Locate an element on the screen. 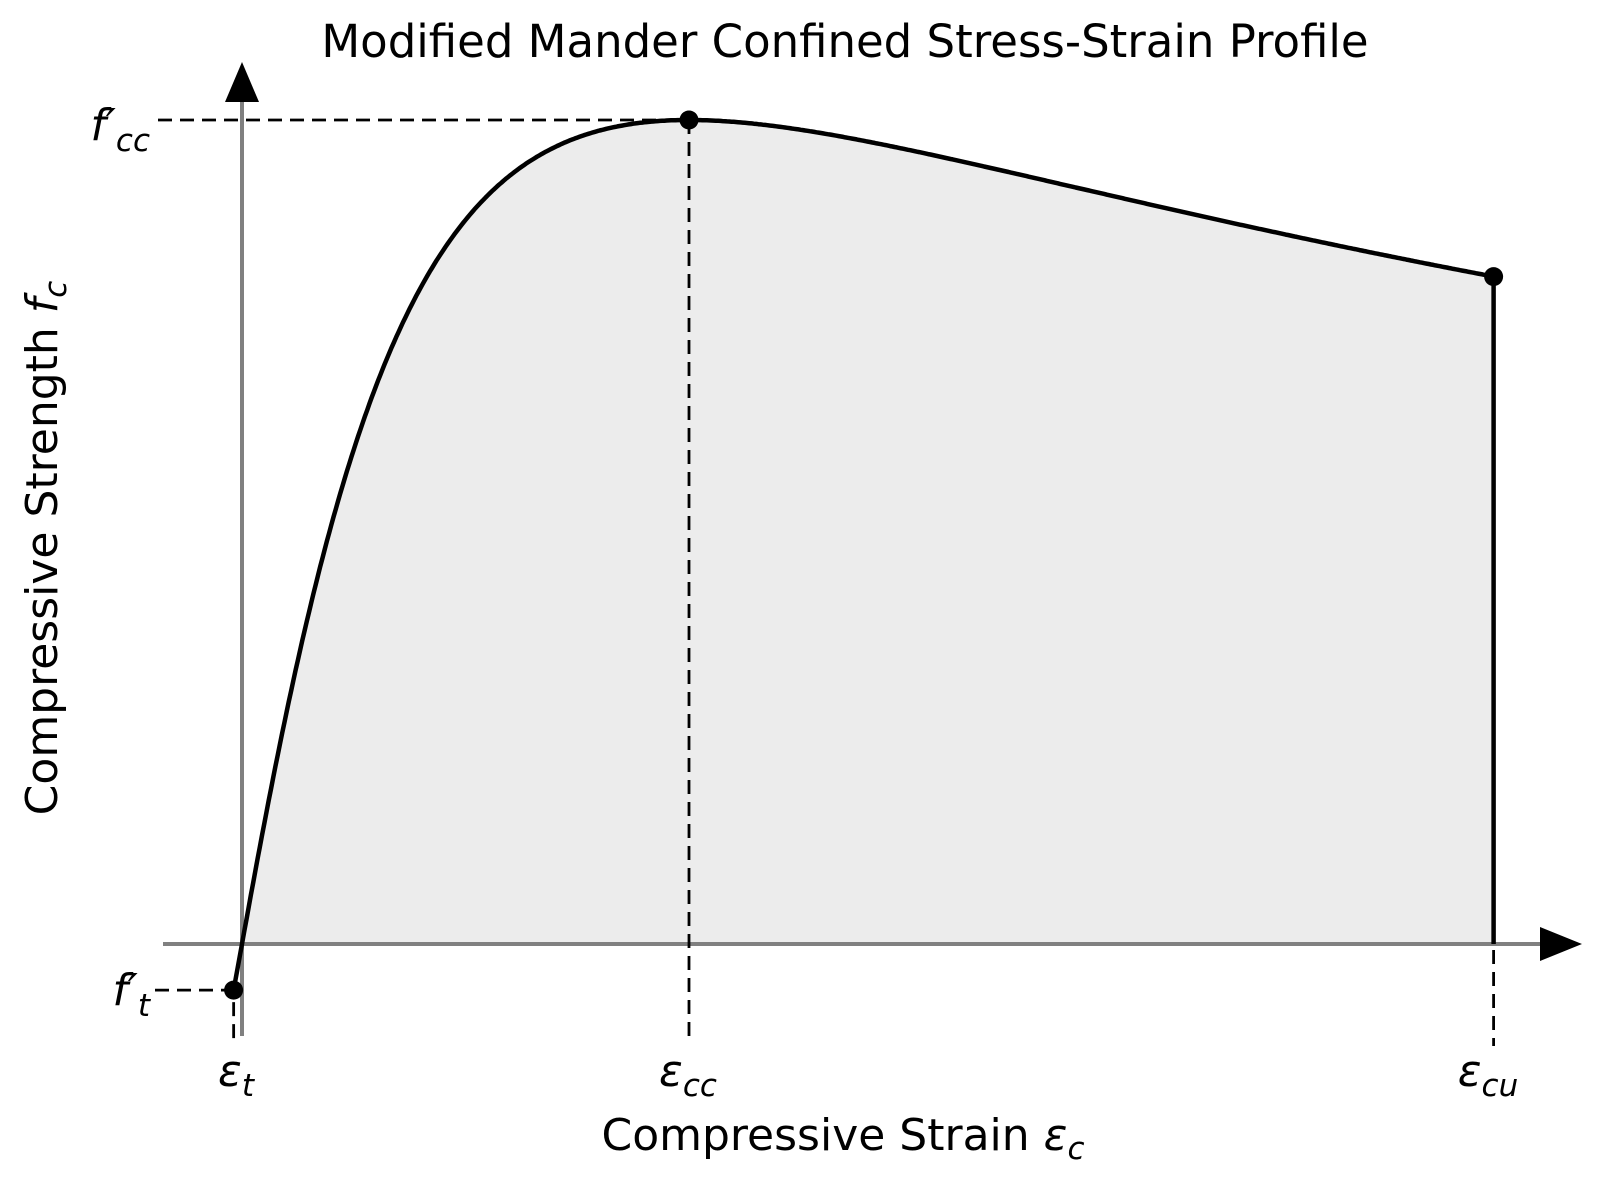 Image resolution: width=1600 pixels, height=1200 pixels. ultimate-point-marker is located at coordinates (1494, 277).